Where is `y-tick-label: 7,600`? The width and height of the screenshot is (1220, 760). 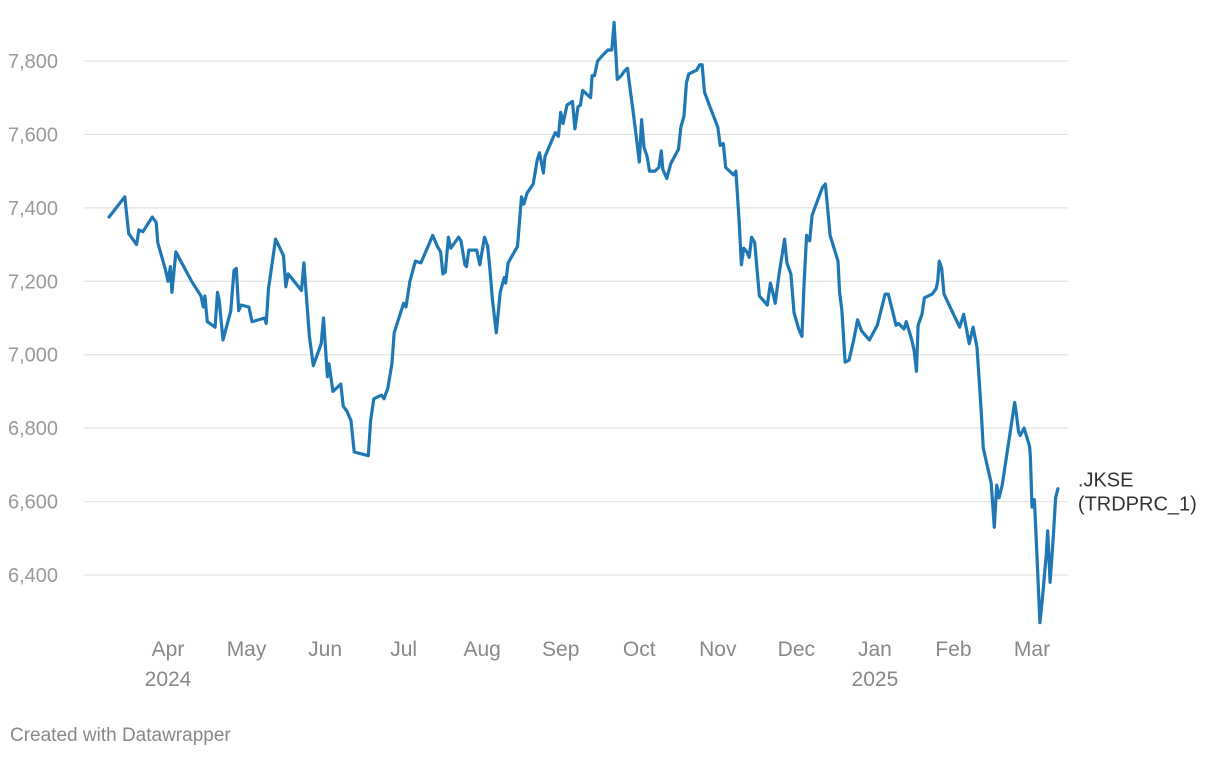
y-tick-label: 7,600 is located at coordinates (33, 135).